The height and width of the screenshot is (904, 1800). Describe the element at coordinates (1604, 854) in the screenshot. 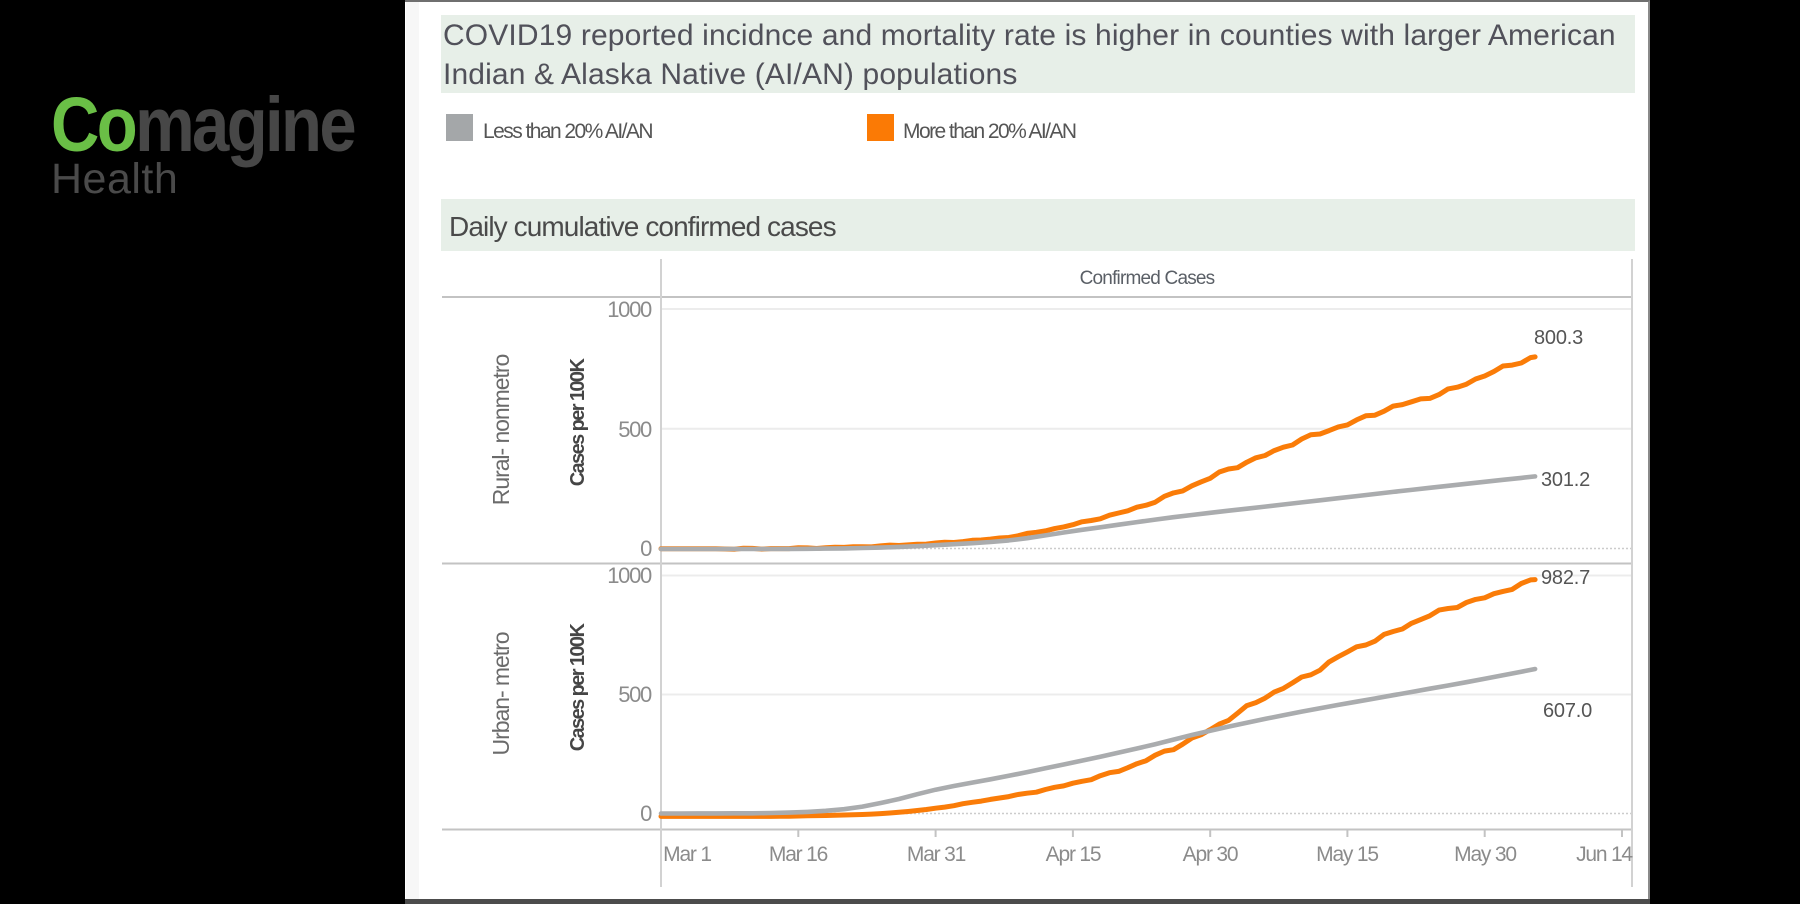

I see `svg-text: Jun 14` at that location.